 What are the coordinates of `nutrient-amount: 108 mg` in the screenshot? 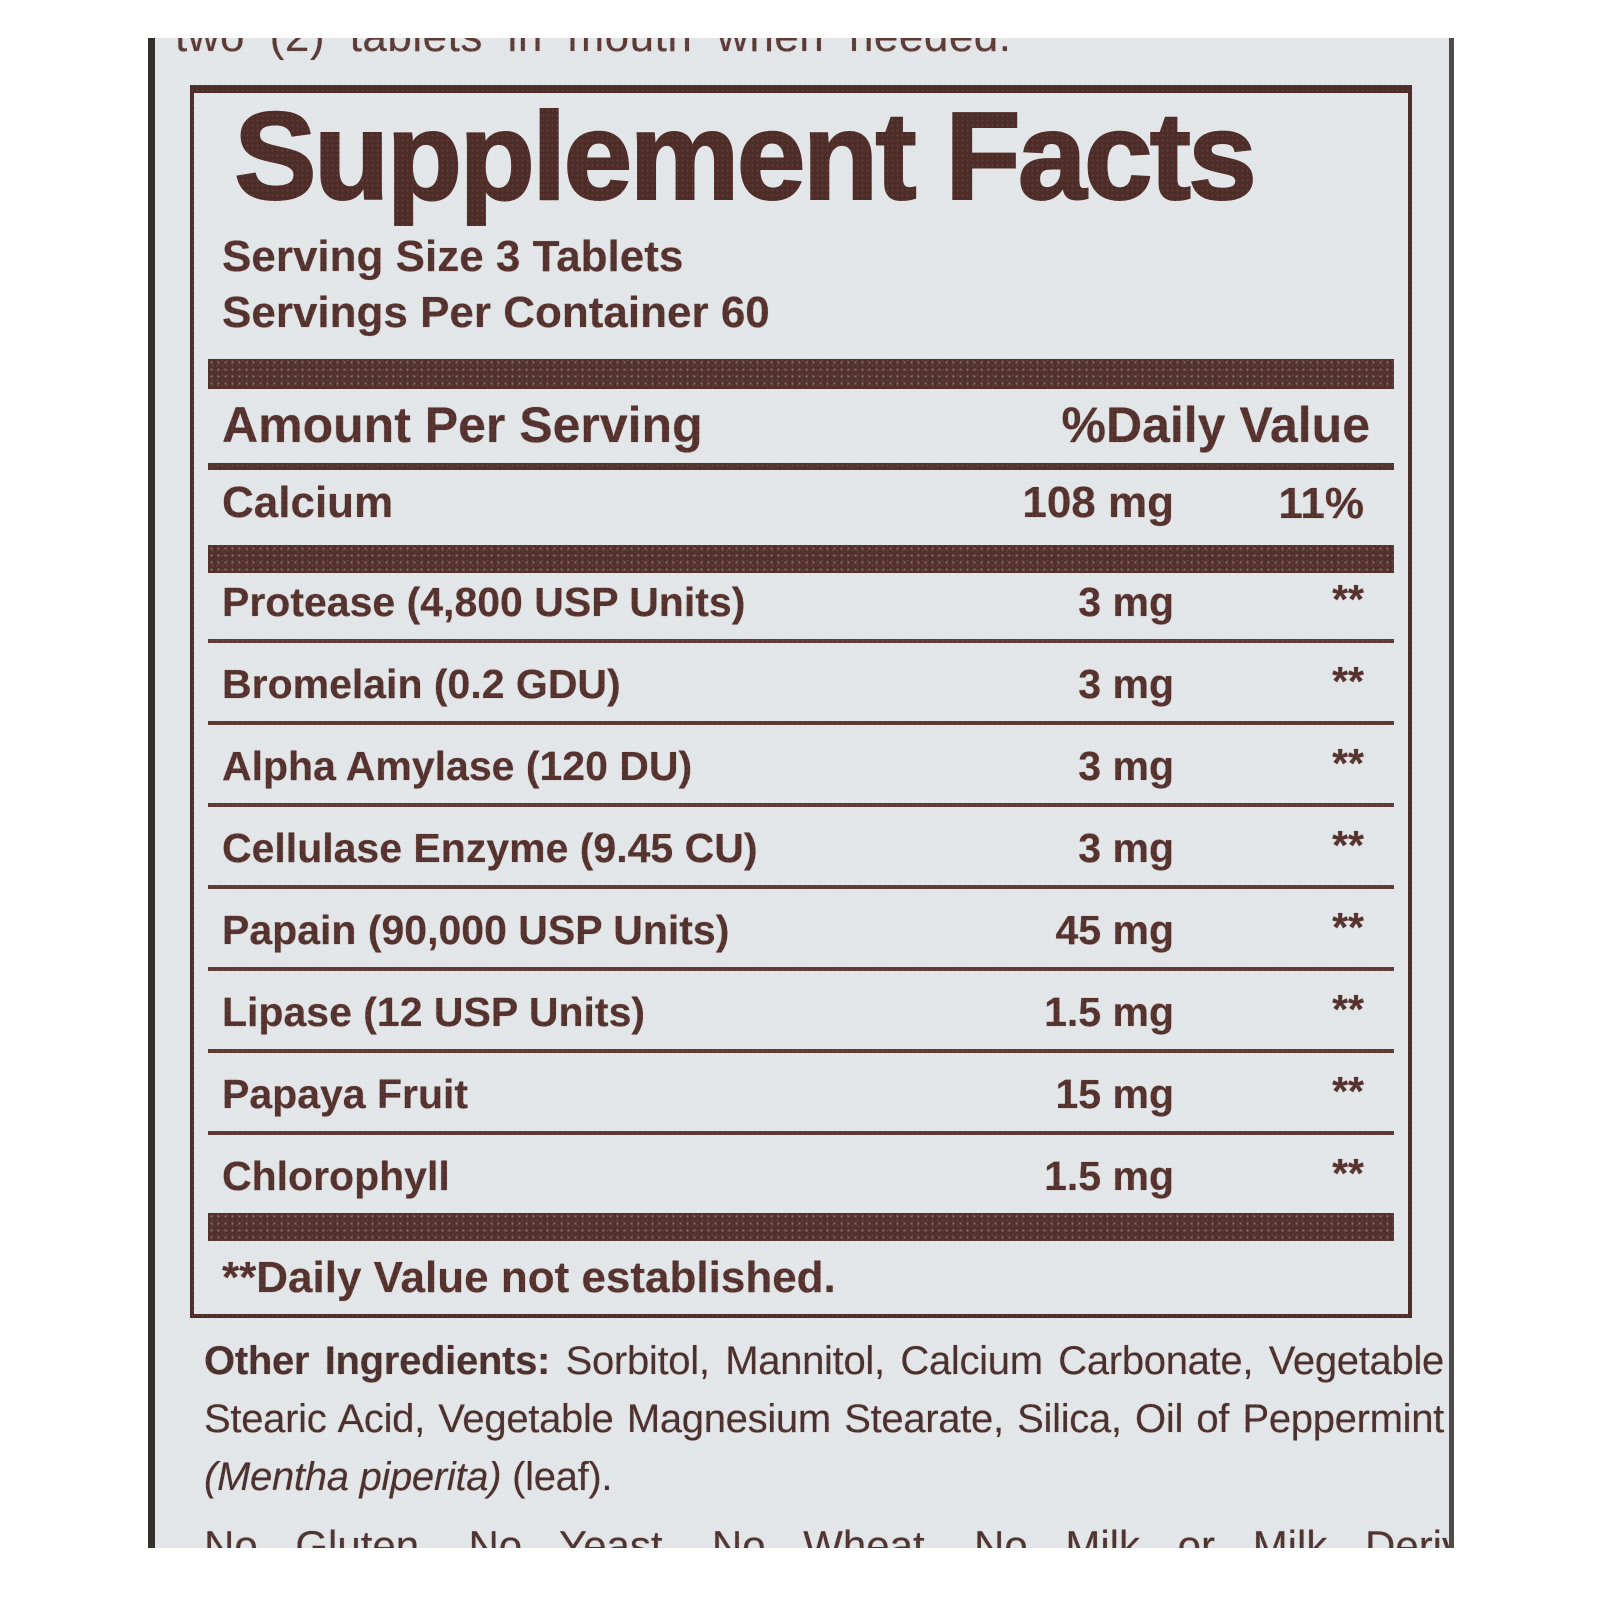 It's located at (1098, 502).